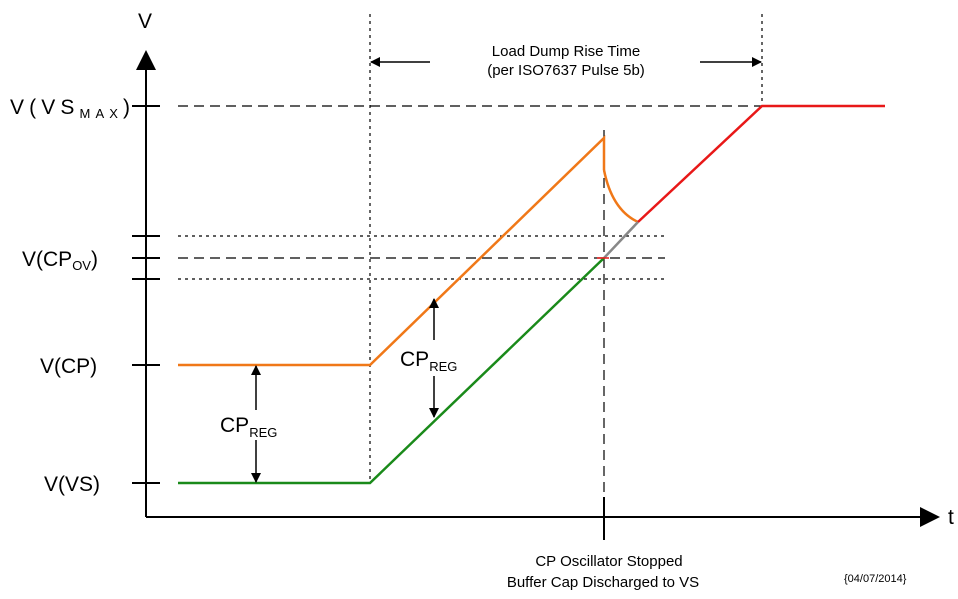  I want to click on label-cp-ov-main: V(CP, so click(47, 259).